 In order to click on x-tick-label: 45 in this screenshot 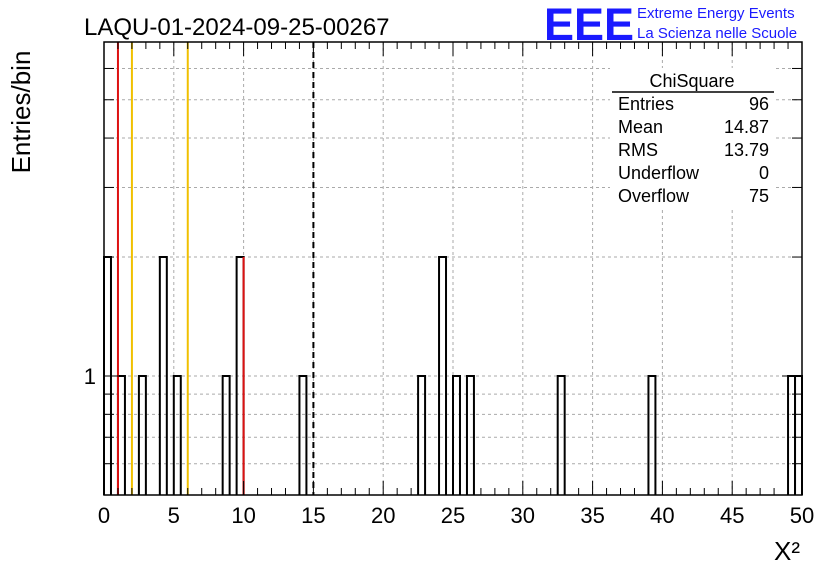, I will do `click(732, 515)`.